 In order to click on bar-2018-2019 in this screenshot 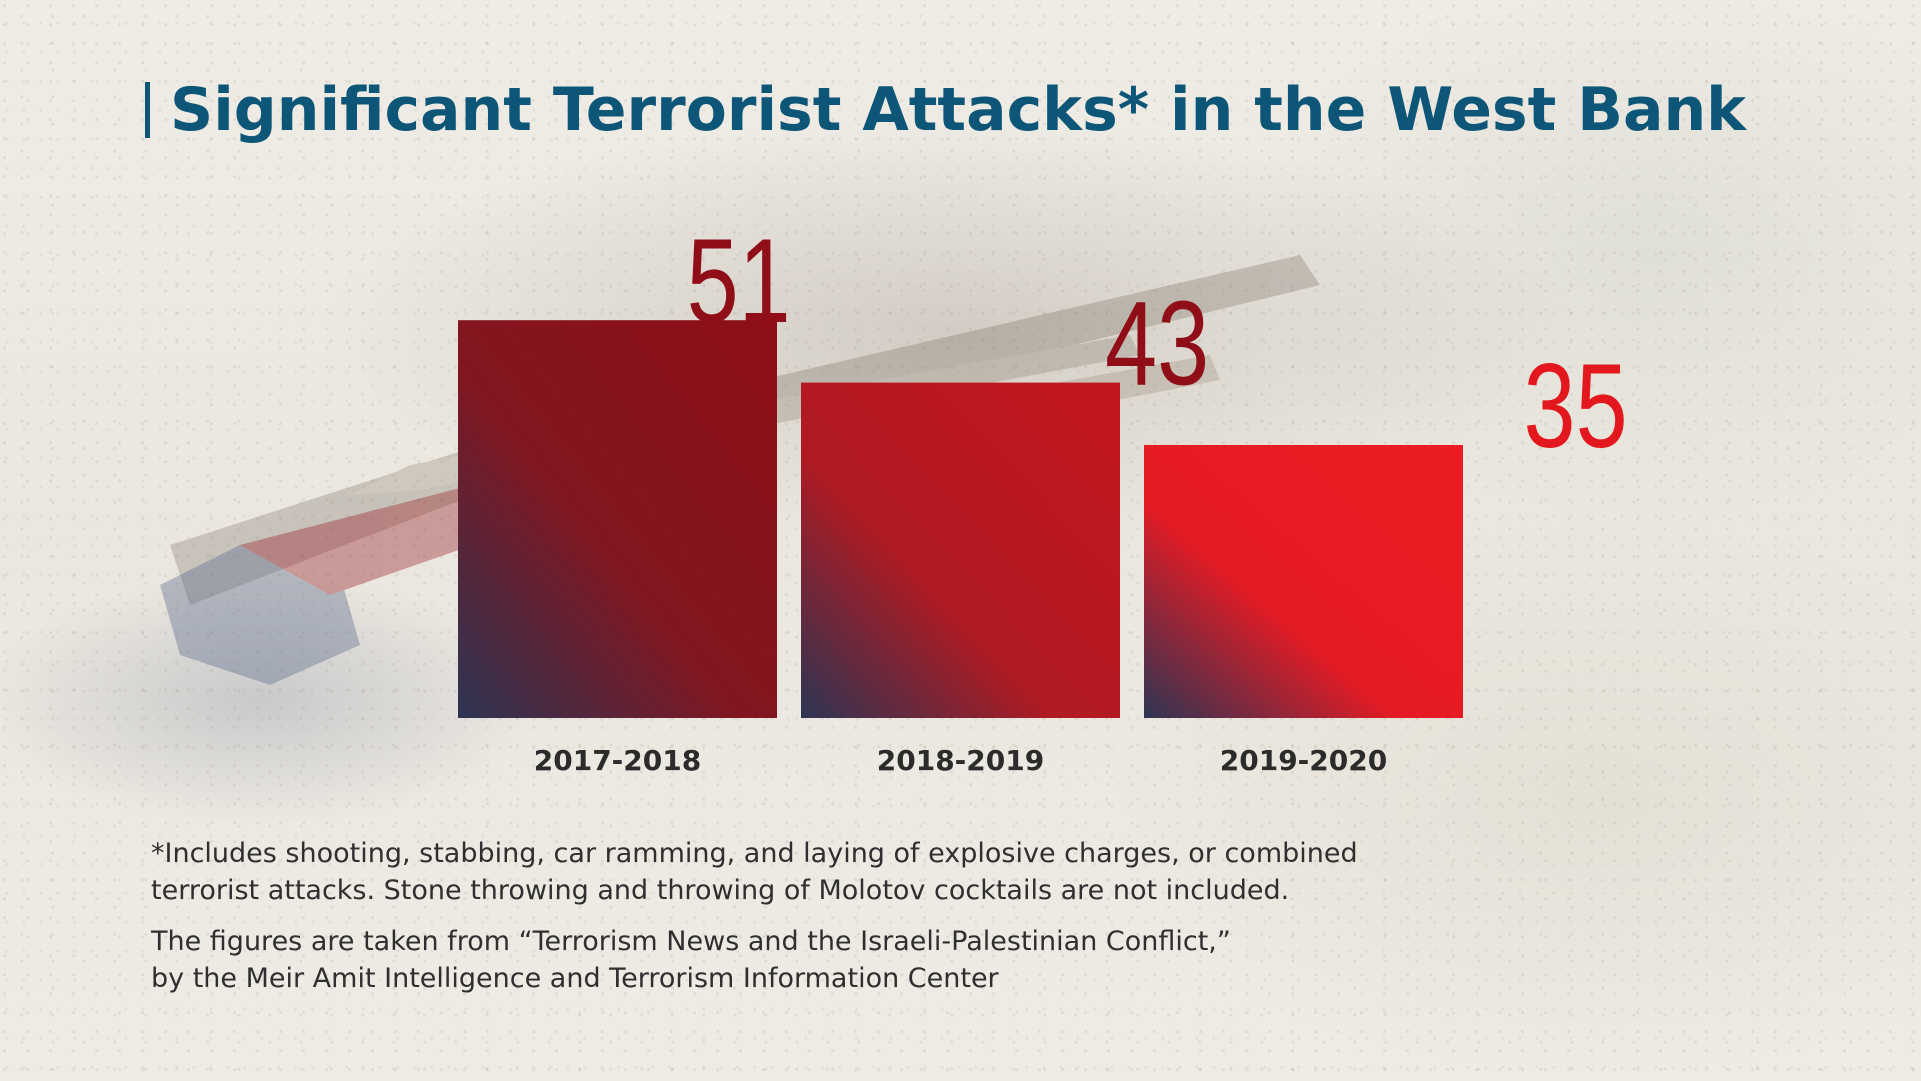, I will do `click(960, 550)`.